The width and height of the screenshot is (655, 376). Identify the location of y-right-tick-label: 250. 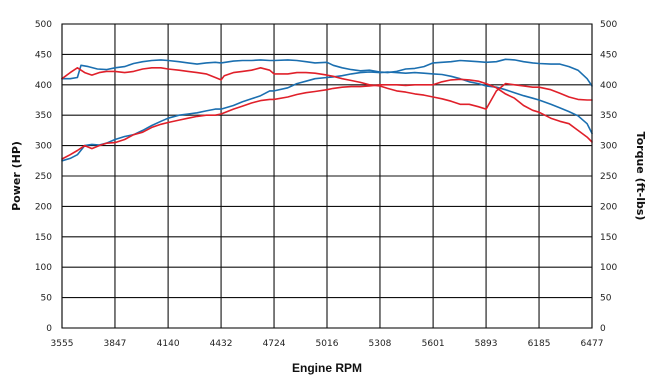
(608, 177).